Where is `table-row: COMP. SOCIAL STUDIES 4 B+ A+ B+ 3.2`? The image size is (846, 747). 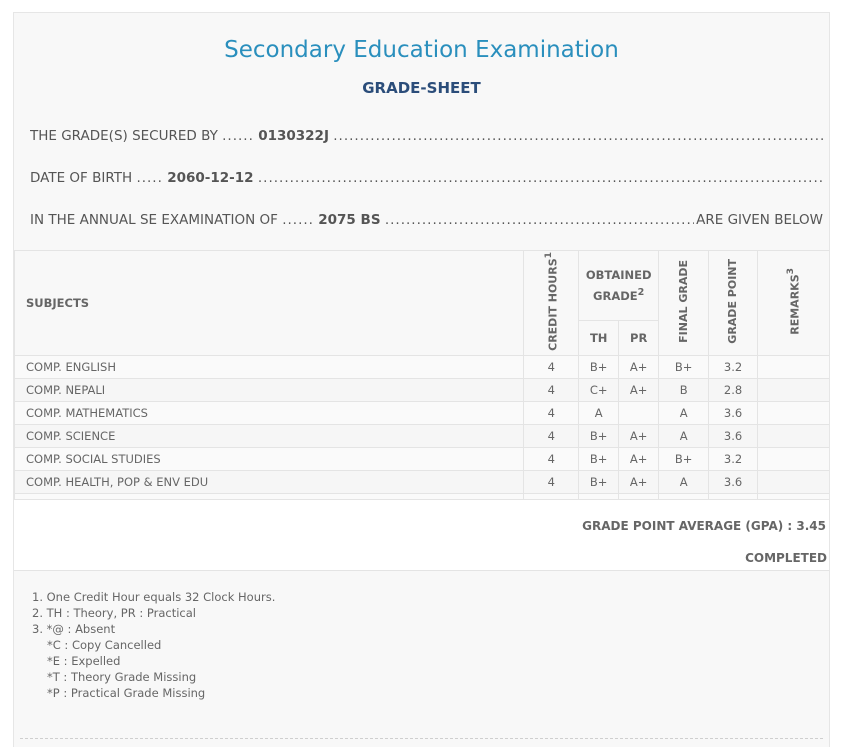
table-row: COMP. SOCIAL STUDIES 4 B+ A+ B+ 3.2 is located at coordinates (421, 458).